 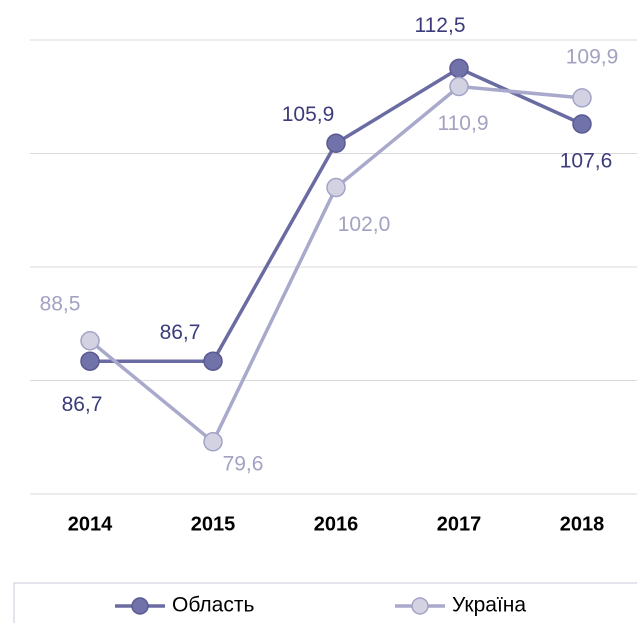 I want to click on legend-label: Україна, so click(x=489, y=605).